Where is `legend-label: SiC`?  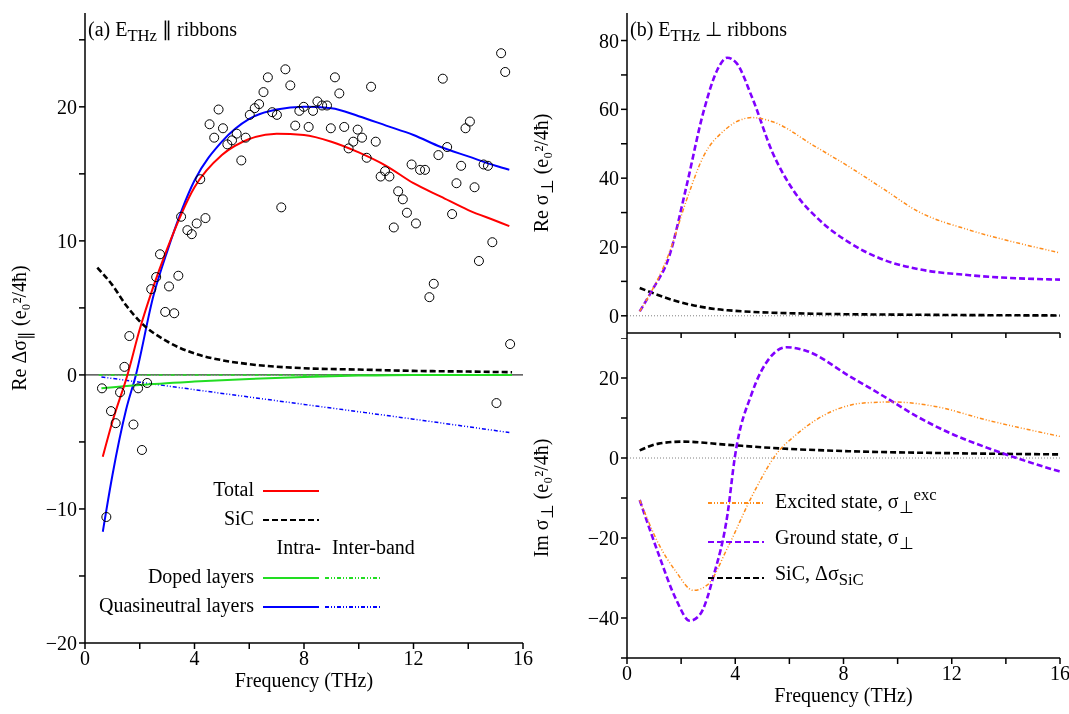
legend-label: SiC is located at coordinates (238, 518).